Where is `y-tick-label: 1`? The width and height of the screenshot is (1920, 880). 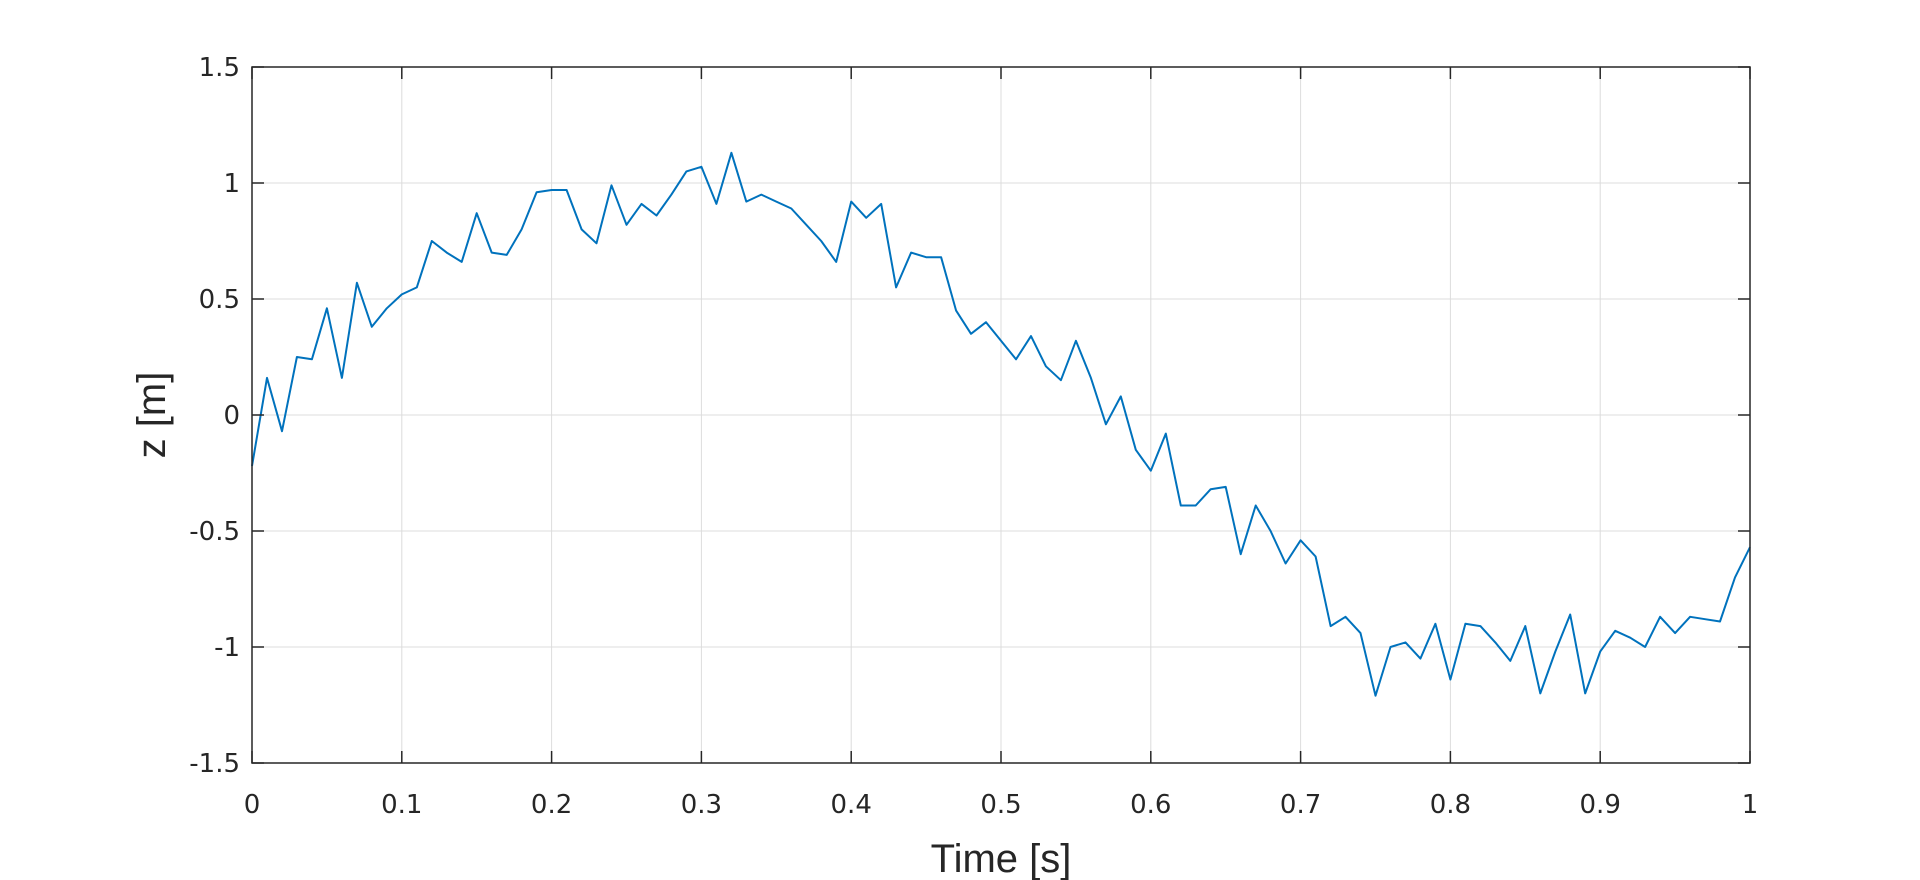 y-tick-label: 1 is located at coordinates (231, 184).